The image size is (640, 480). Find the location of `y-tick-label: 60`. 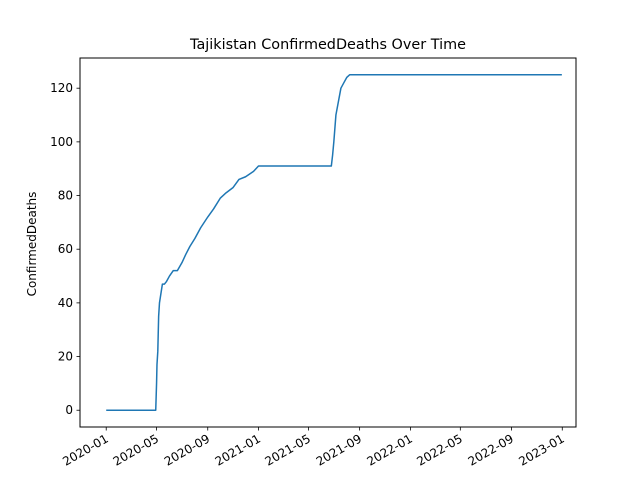

y-tick-label: 60 is located at coordinates (65, 249).